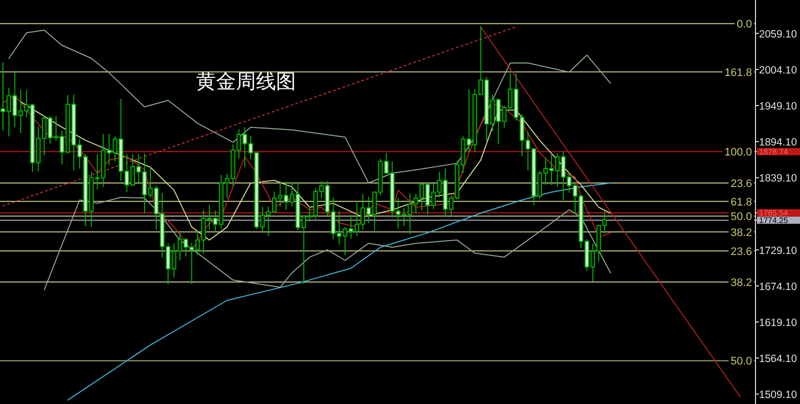 This screenshot has height=404, width=800. I want to click on y-tick-label: 1785.54, so click(773, 213).